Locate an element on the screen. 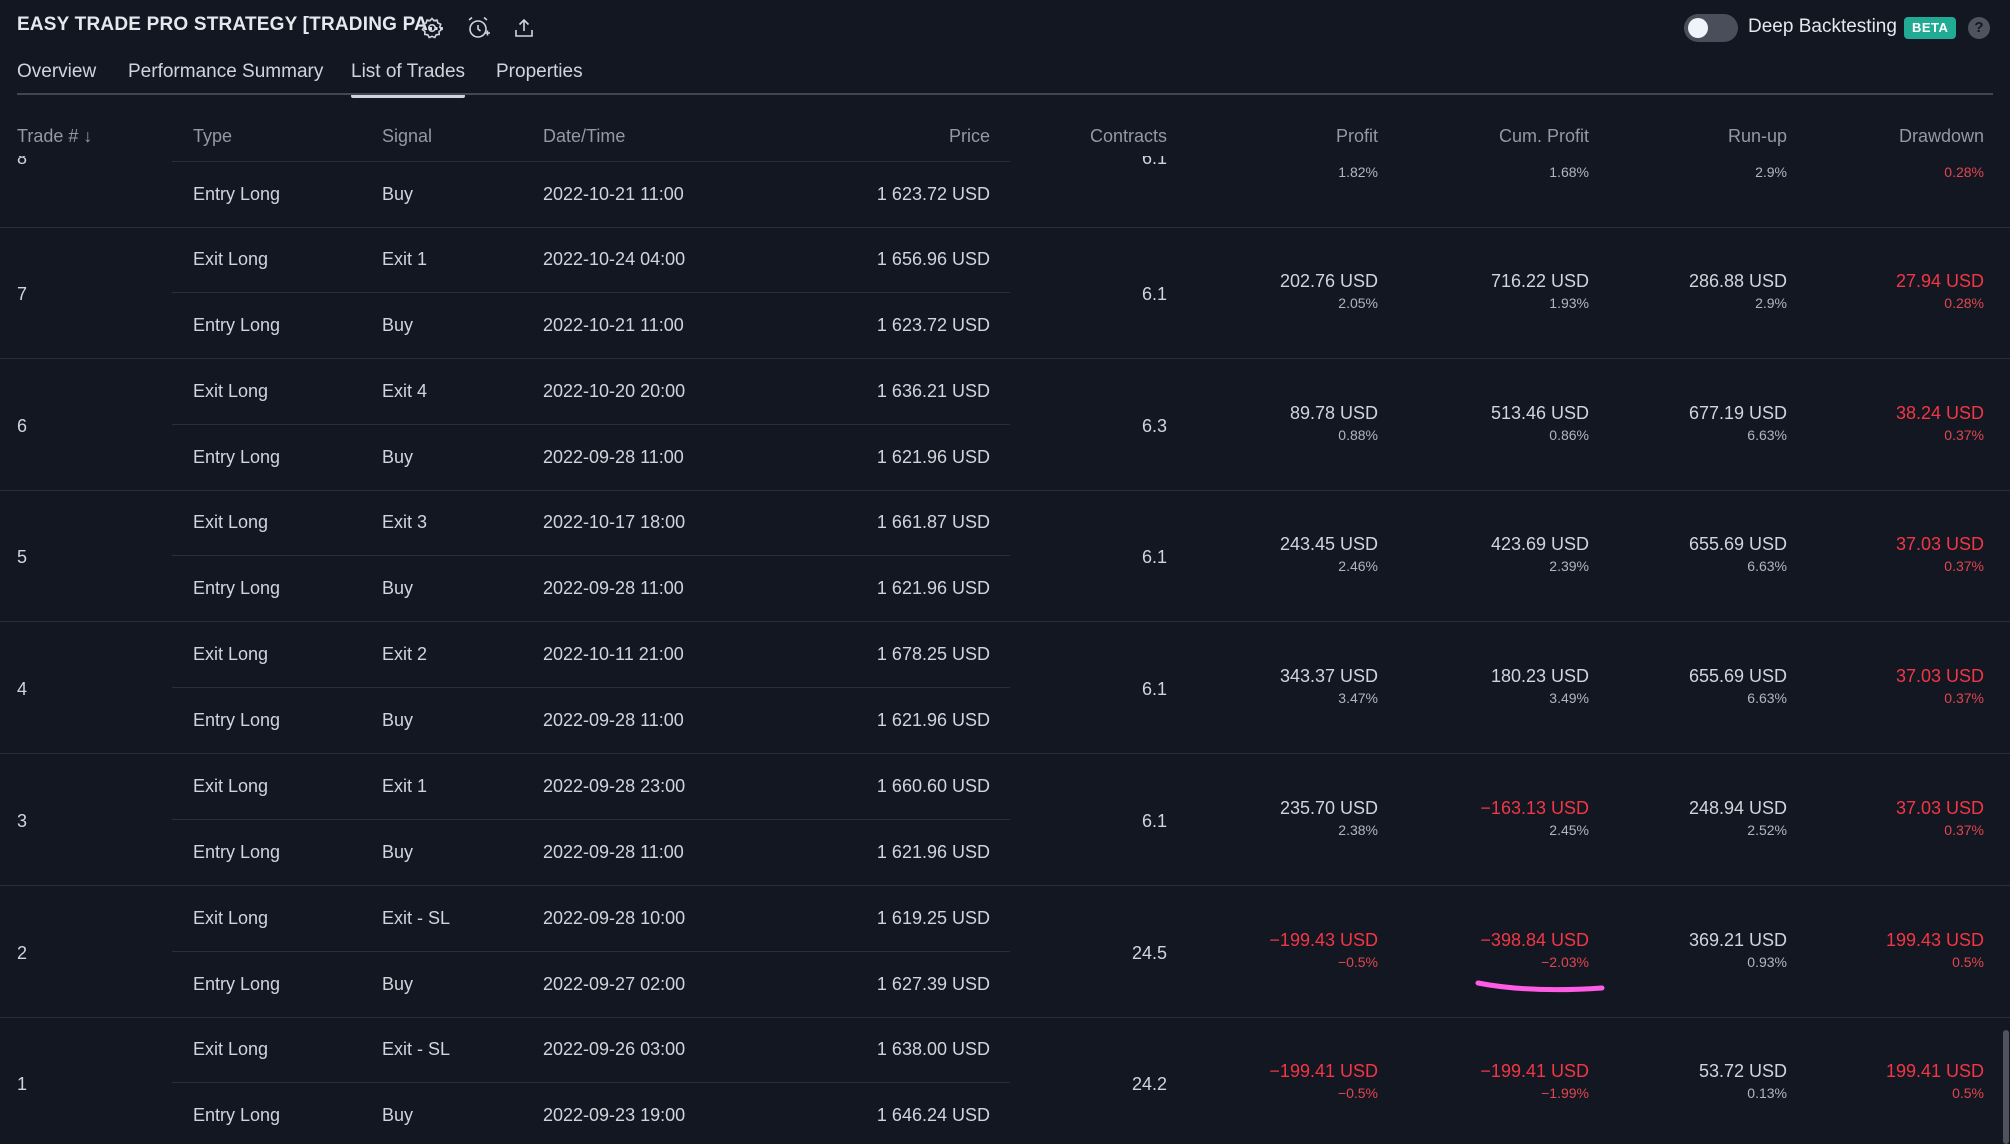  profit-pct: 2.05% is located at coordinates (1358, 303).